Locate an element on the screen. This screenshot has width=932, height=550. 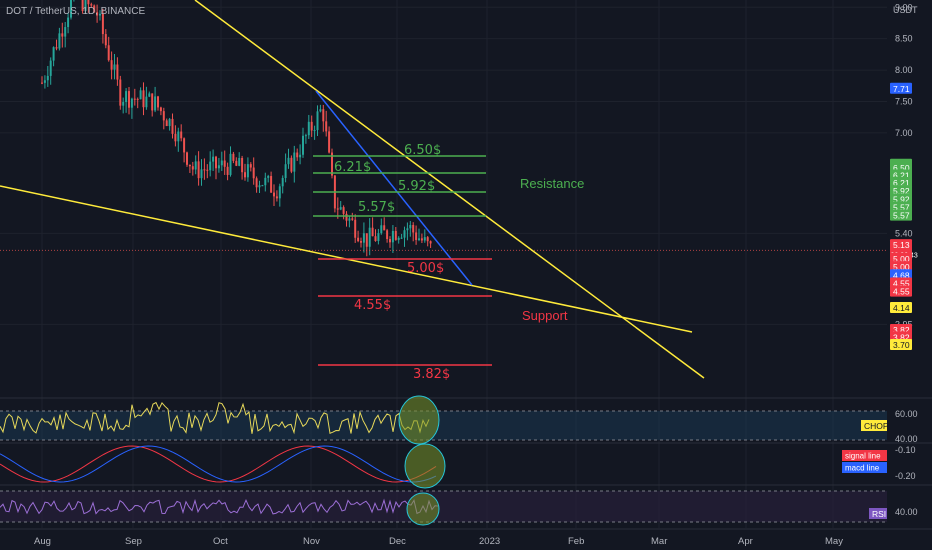
time-tick: Aug is located at coordinates (42, 541).